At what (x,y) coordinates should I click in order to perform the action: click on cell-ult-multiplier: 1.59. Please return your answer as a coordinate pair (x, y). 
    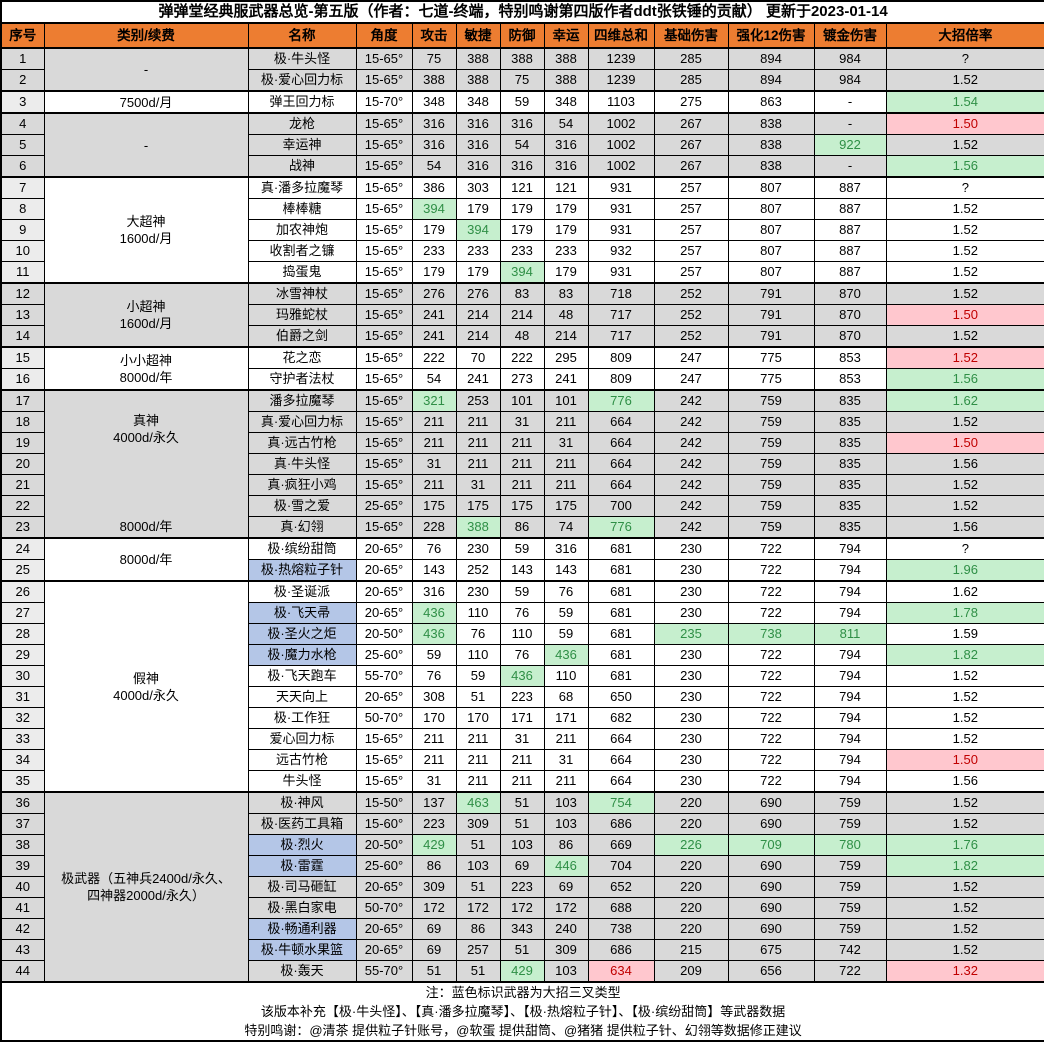
    Looking at the image, I should click on (964, 634).